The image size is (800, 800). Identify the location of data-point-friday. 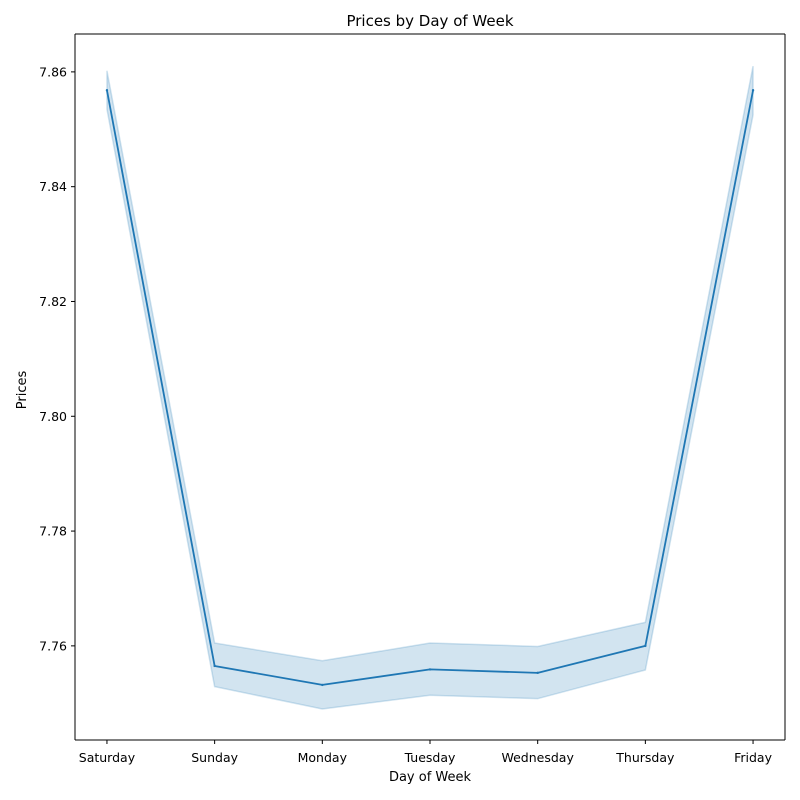
(753, 90).